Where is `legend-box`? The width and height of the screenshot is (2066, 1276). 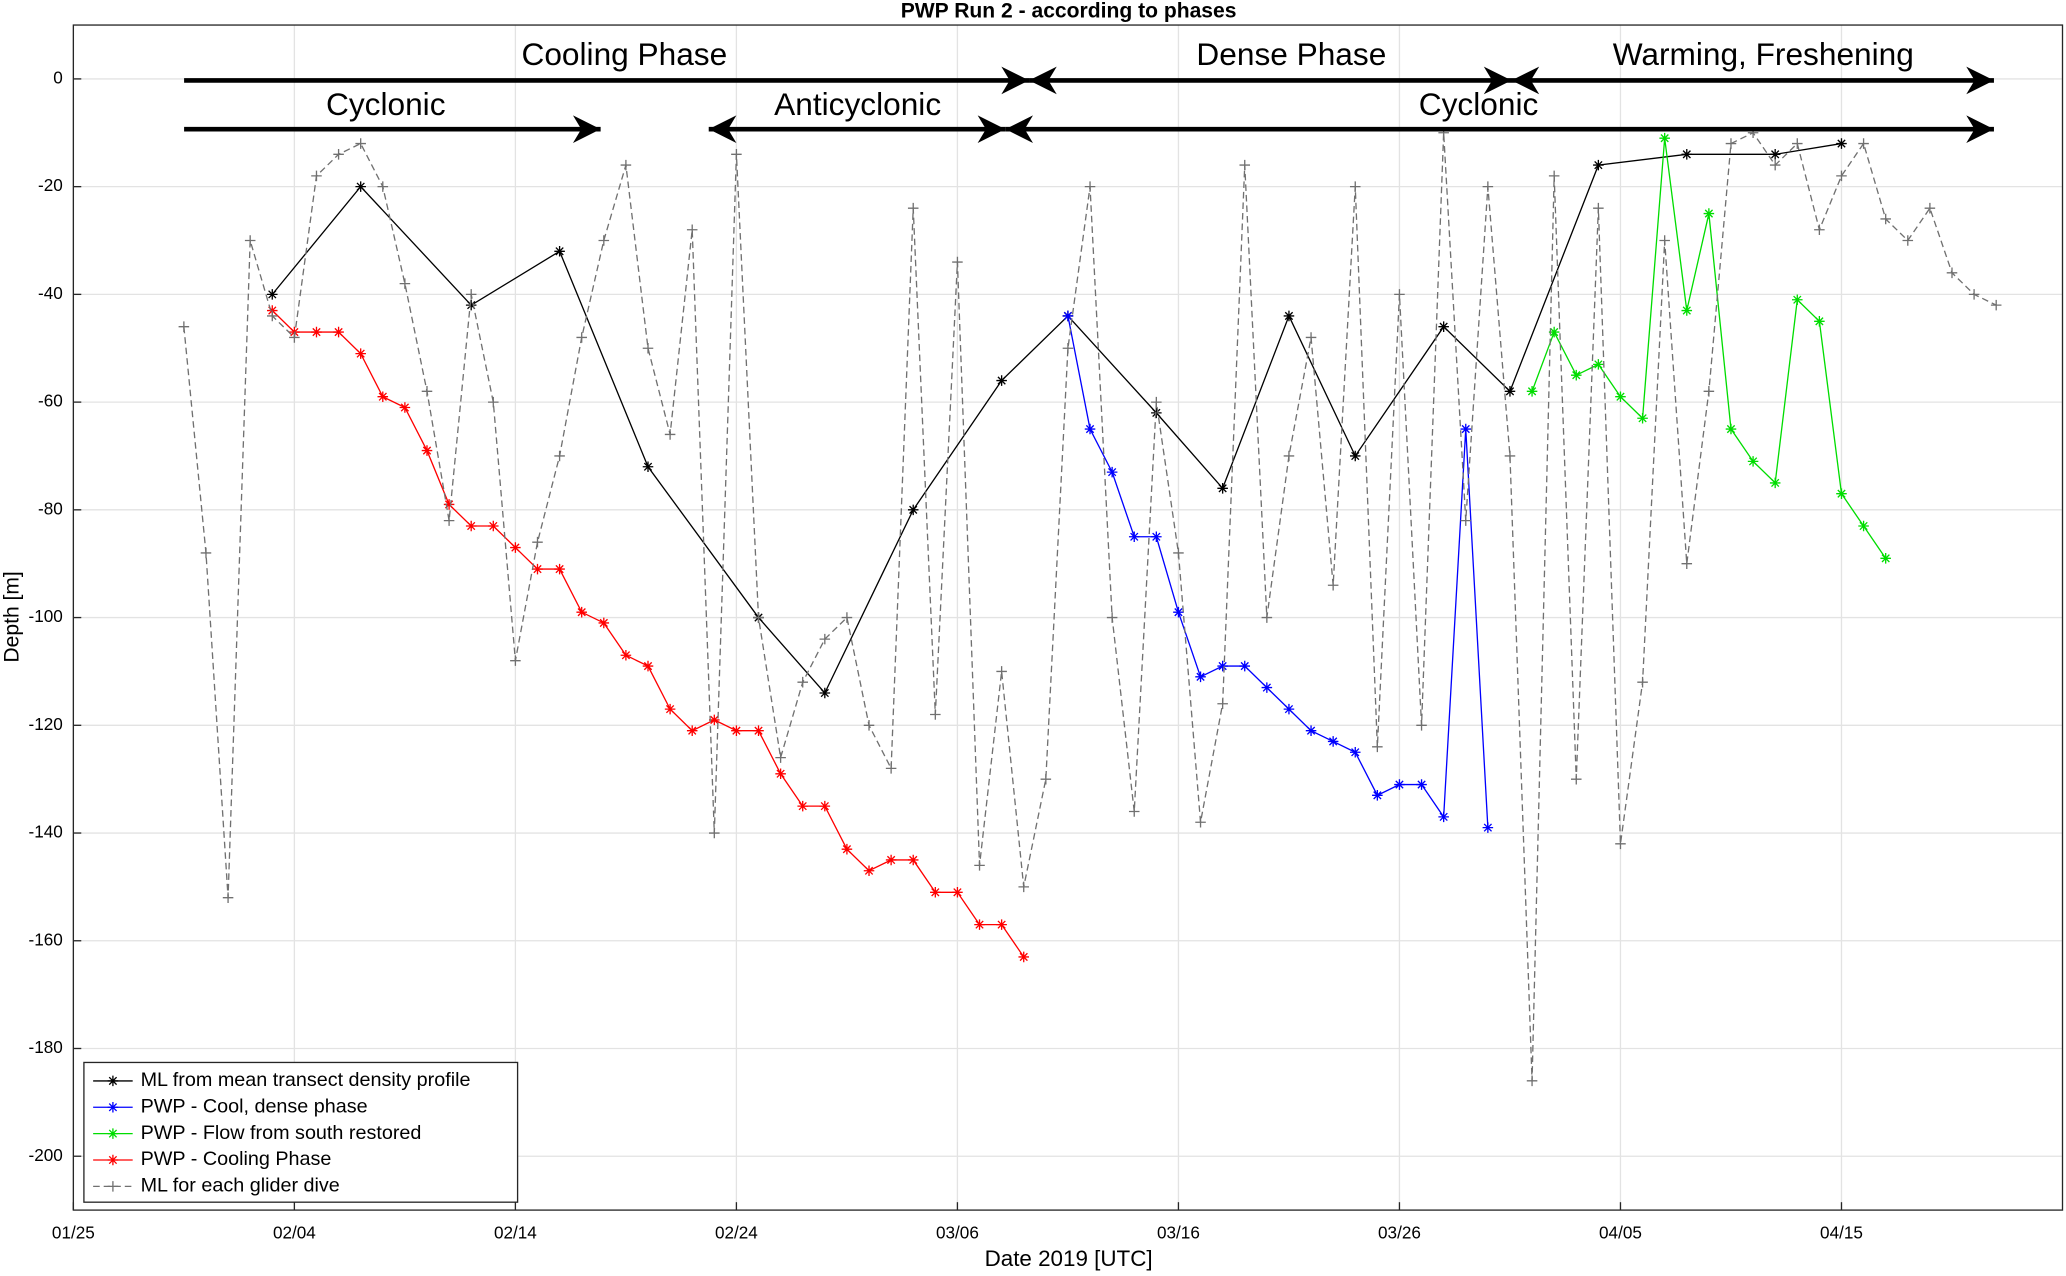 legend-box is located at coordinates (301, 1132).